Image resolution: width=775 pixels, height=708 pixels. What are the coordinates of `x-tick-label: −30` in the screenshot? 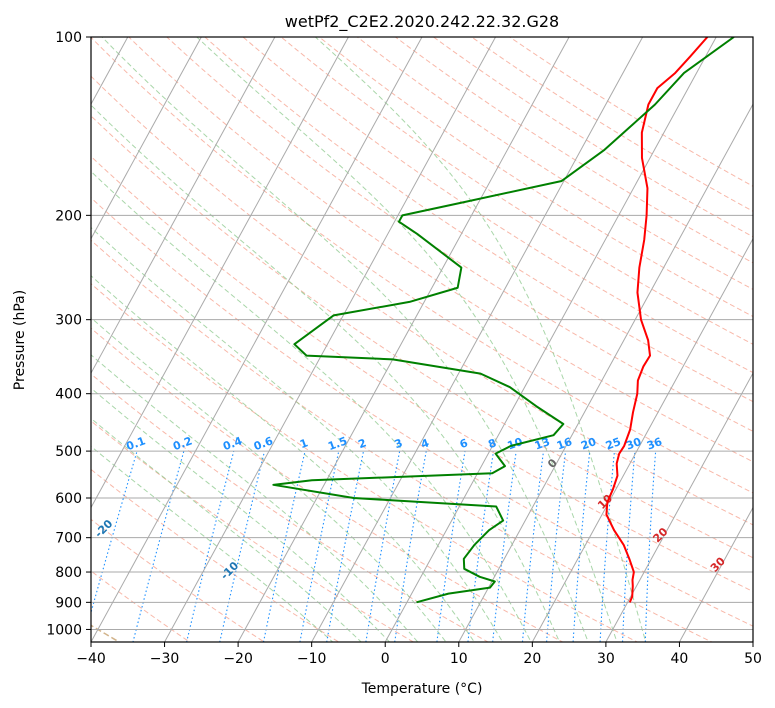 It's located at (165, 659).